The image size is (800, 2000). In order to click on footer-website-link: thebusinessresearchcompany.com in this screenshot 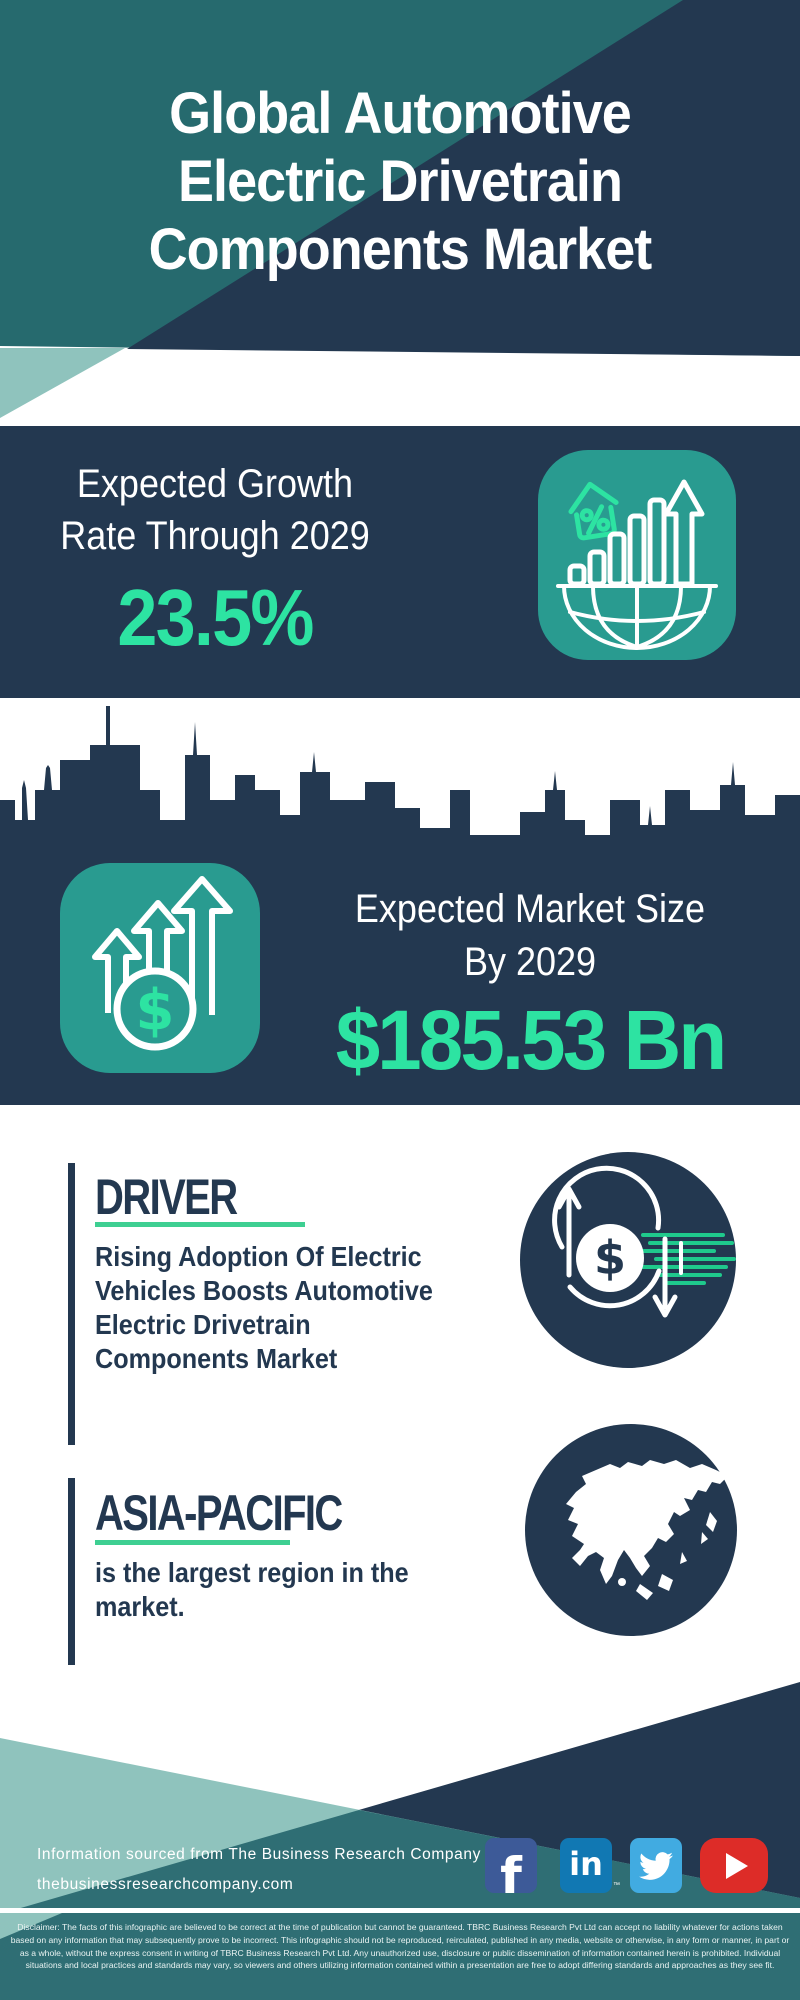, I will do `click(165, 1884)`.